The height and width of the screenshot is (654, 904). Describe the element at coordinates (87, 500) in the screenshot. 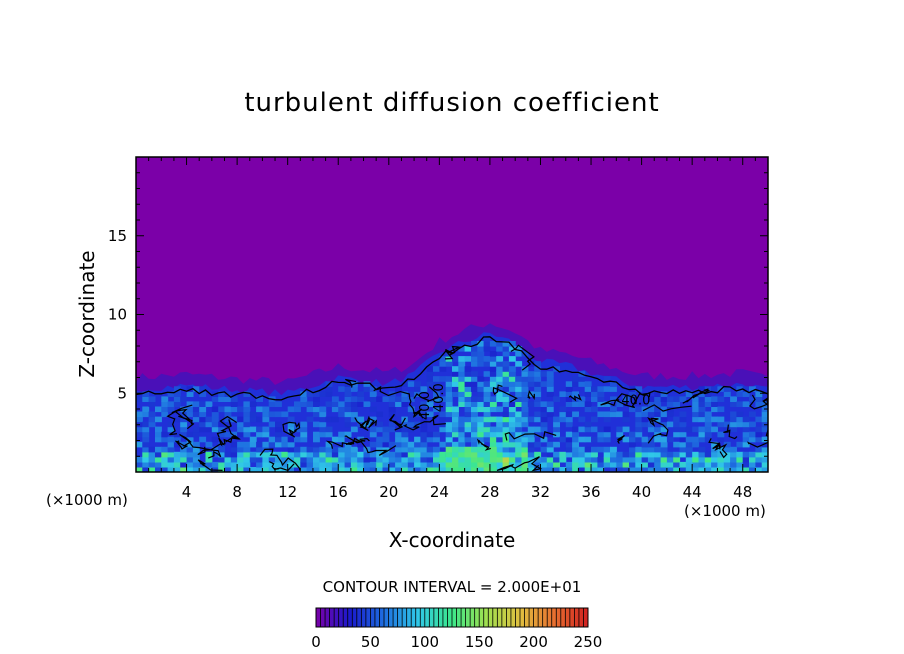

I see `x-unit-left: (×1000 m)` at that location.